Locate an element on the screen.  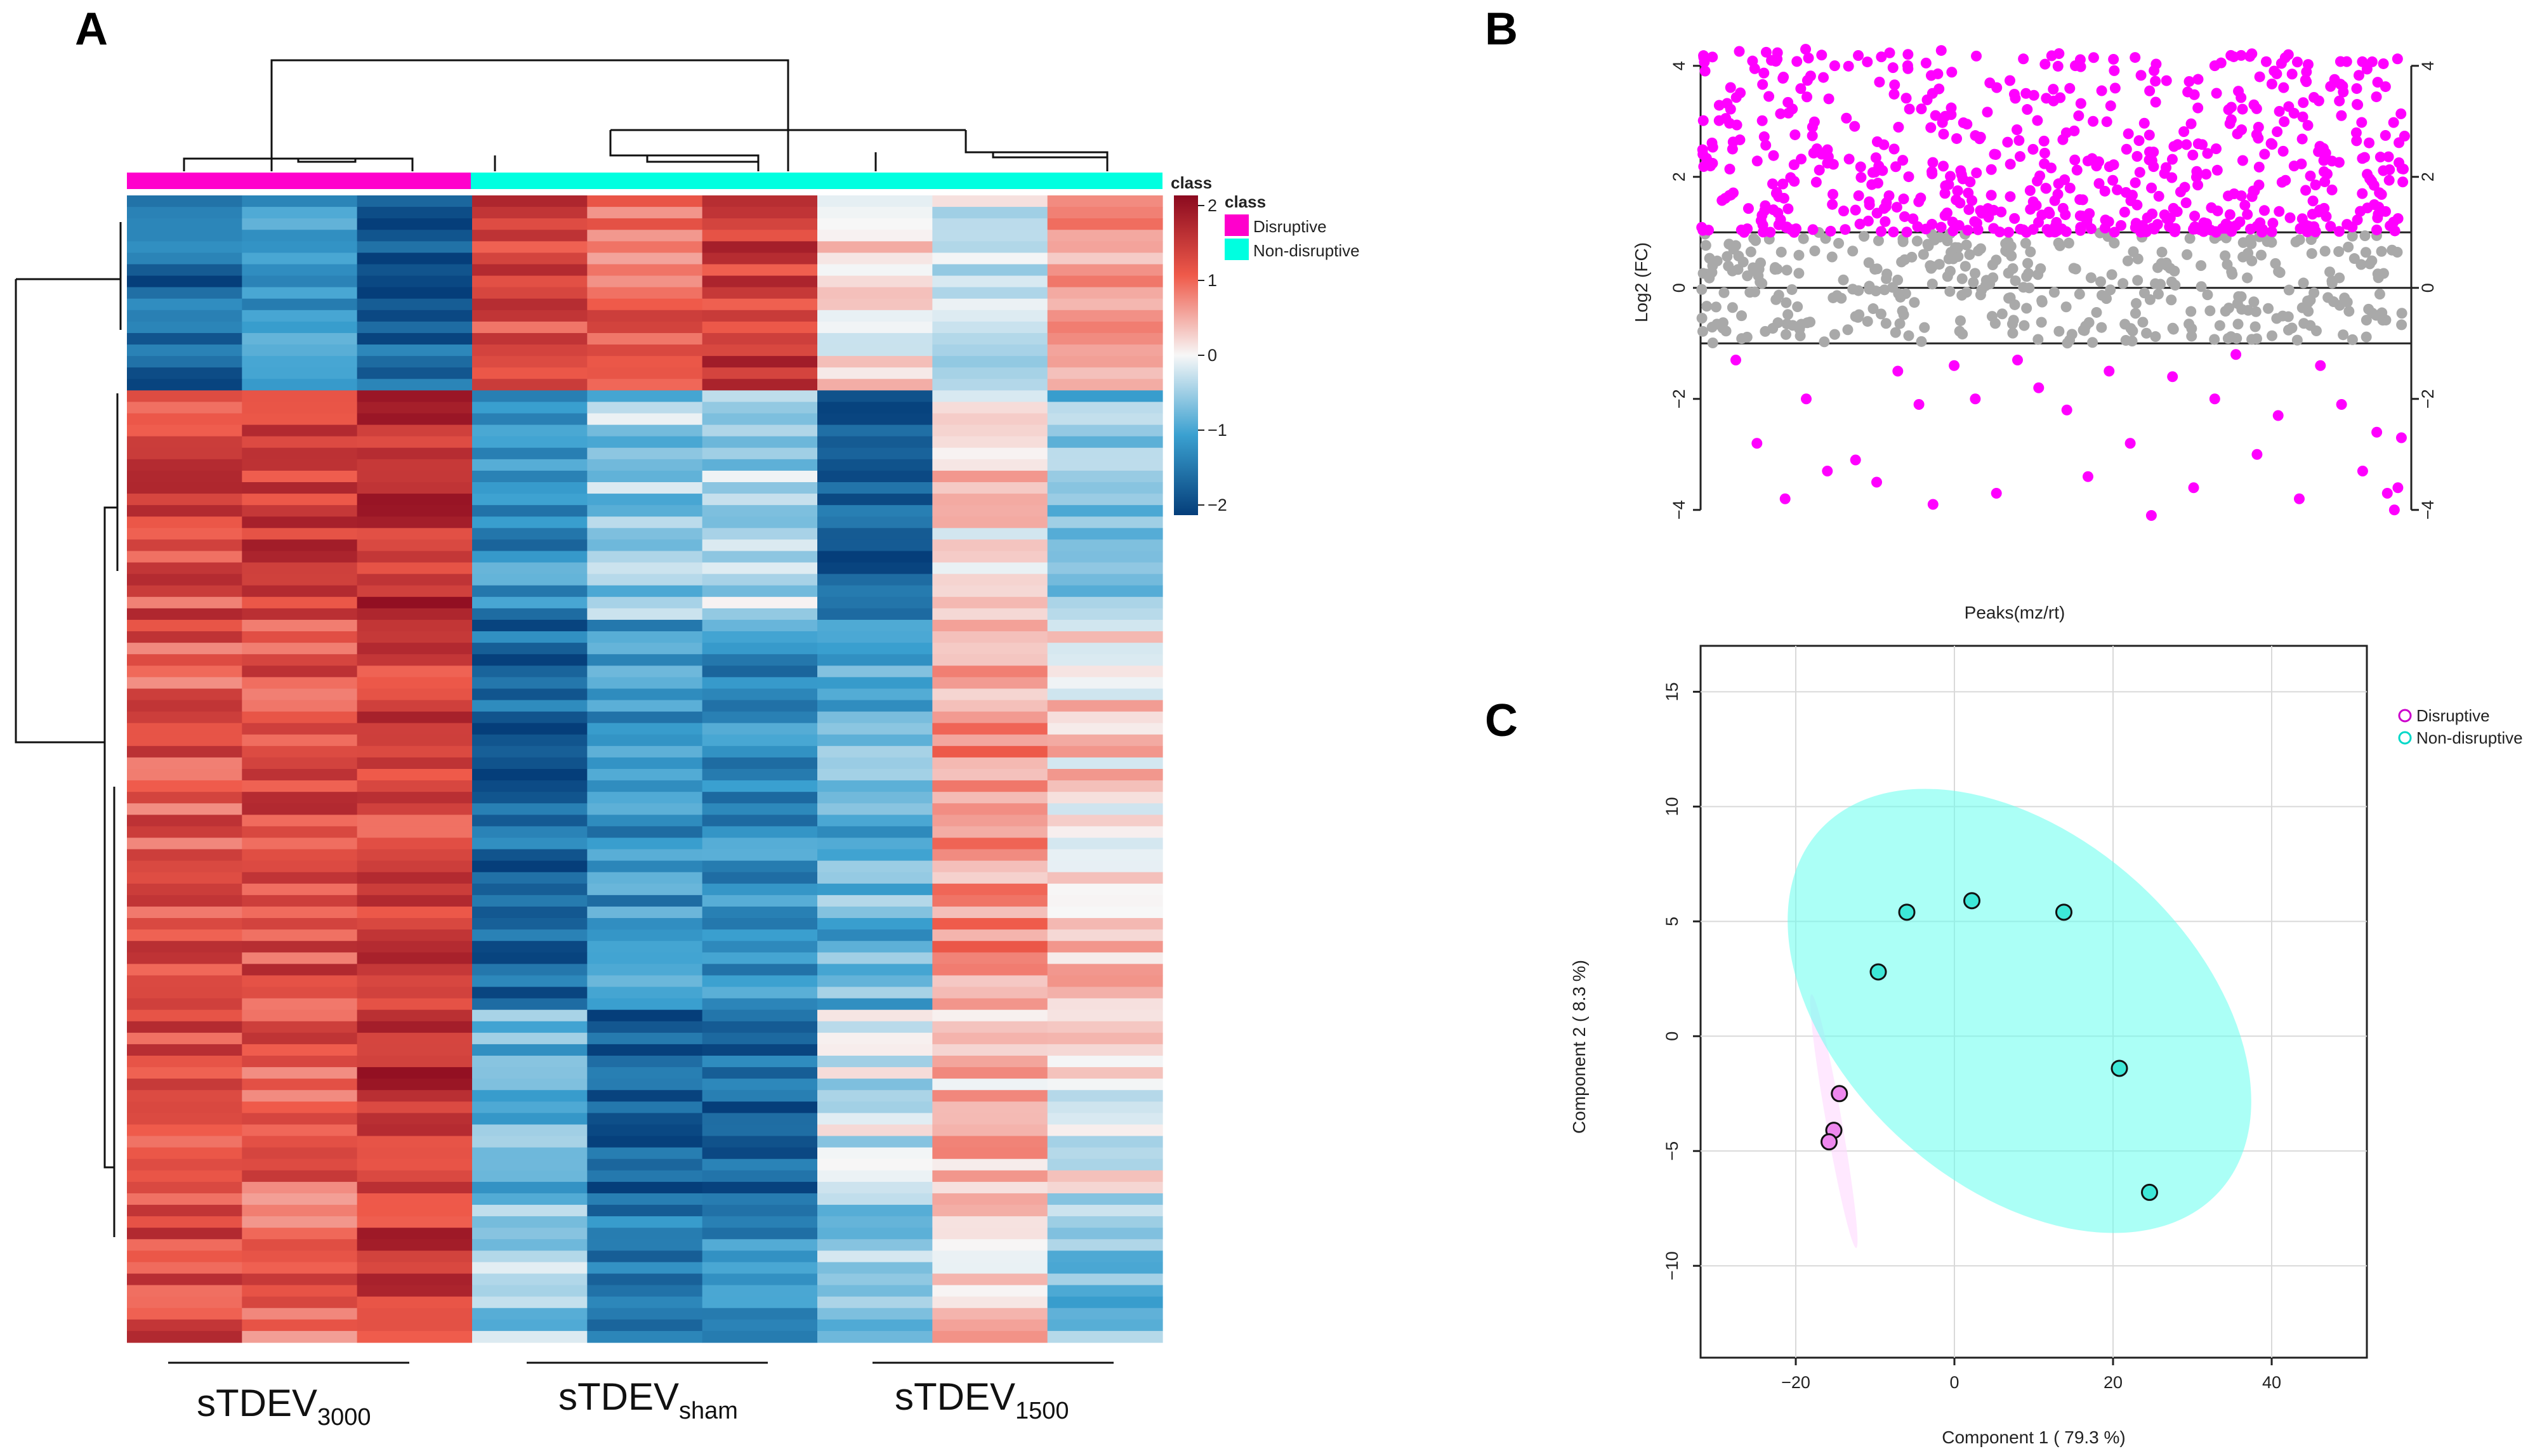
color-scale-tick-label: 0 is located at coordinates (1212, 355).